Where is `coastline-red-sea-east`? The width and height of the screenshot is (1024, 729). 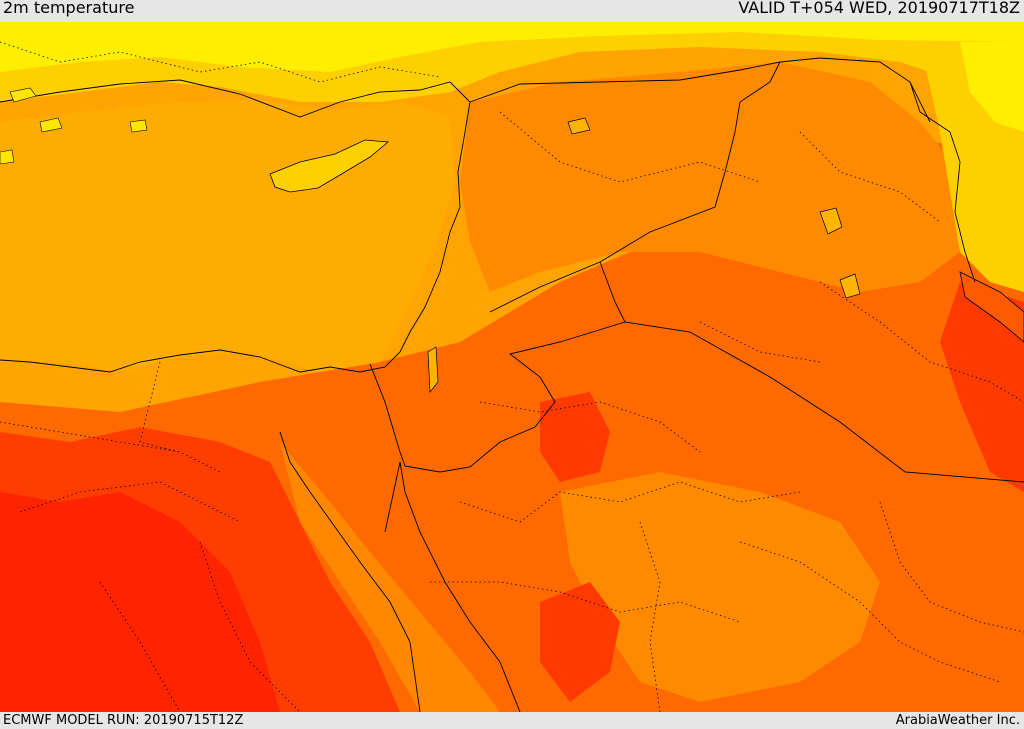
coastline-red-sea-east is located at coordinates (452, 586).